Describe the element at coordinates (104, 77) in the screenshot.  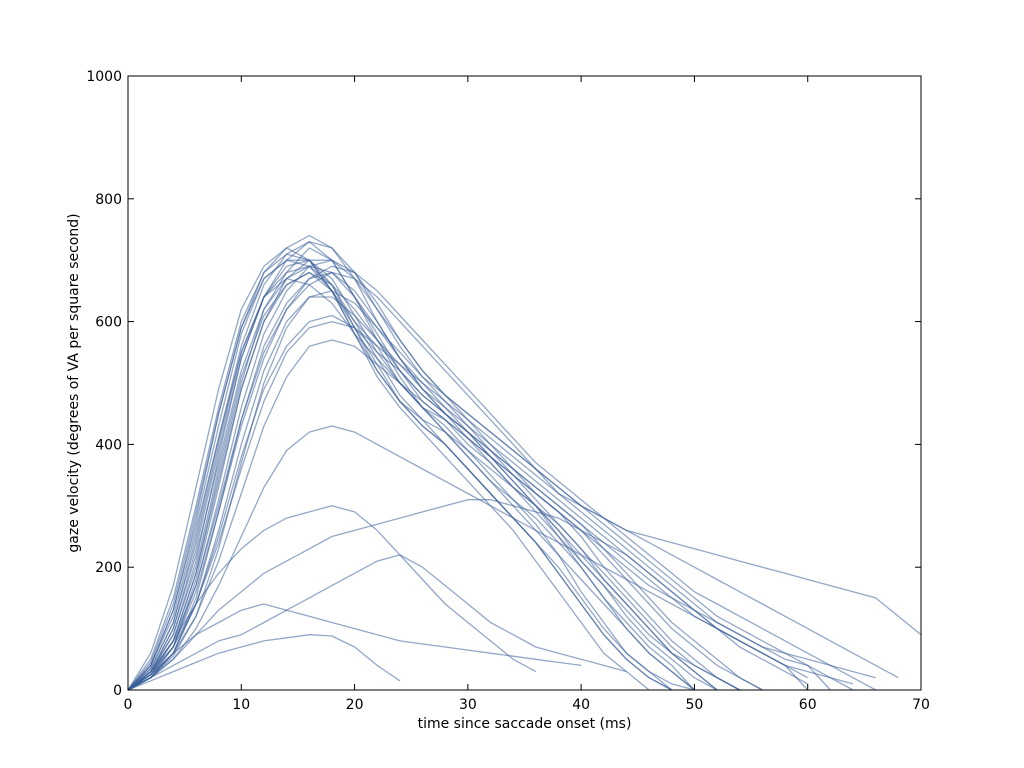
I see `y-tick-label: 1000` at that location.